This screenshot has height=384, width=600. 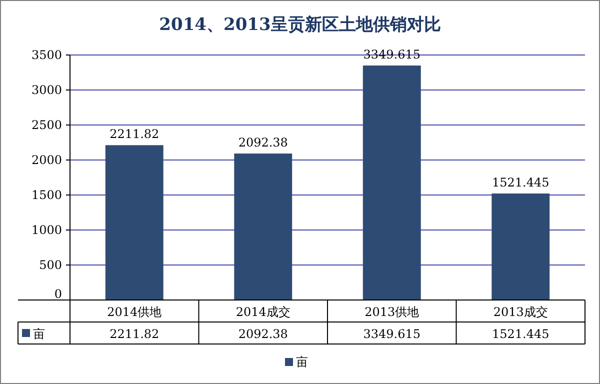 I want to click on y-tick-label: 3000, so click(x=46, y=90).